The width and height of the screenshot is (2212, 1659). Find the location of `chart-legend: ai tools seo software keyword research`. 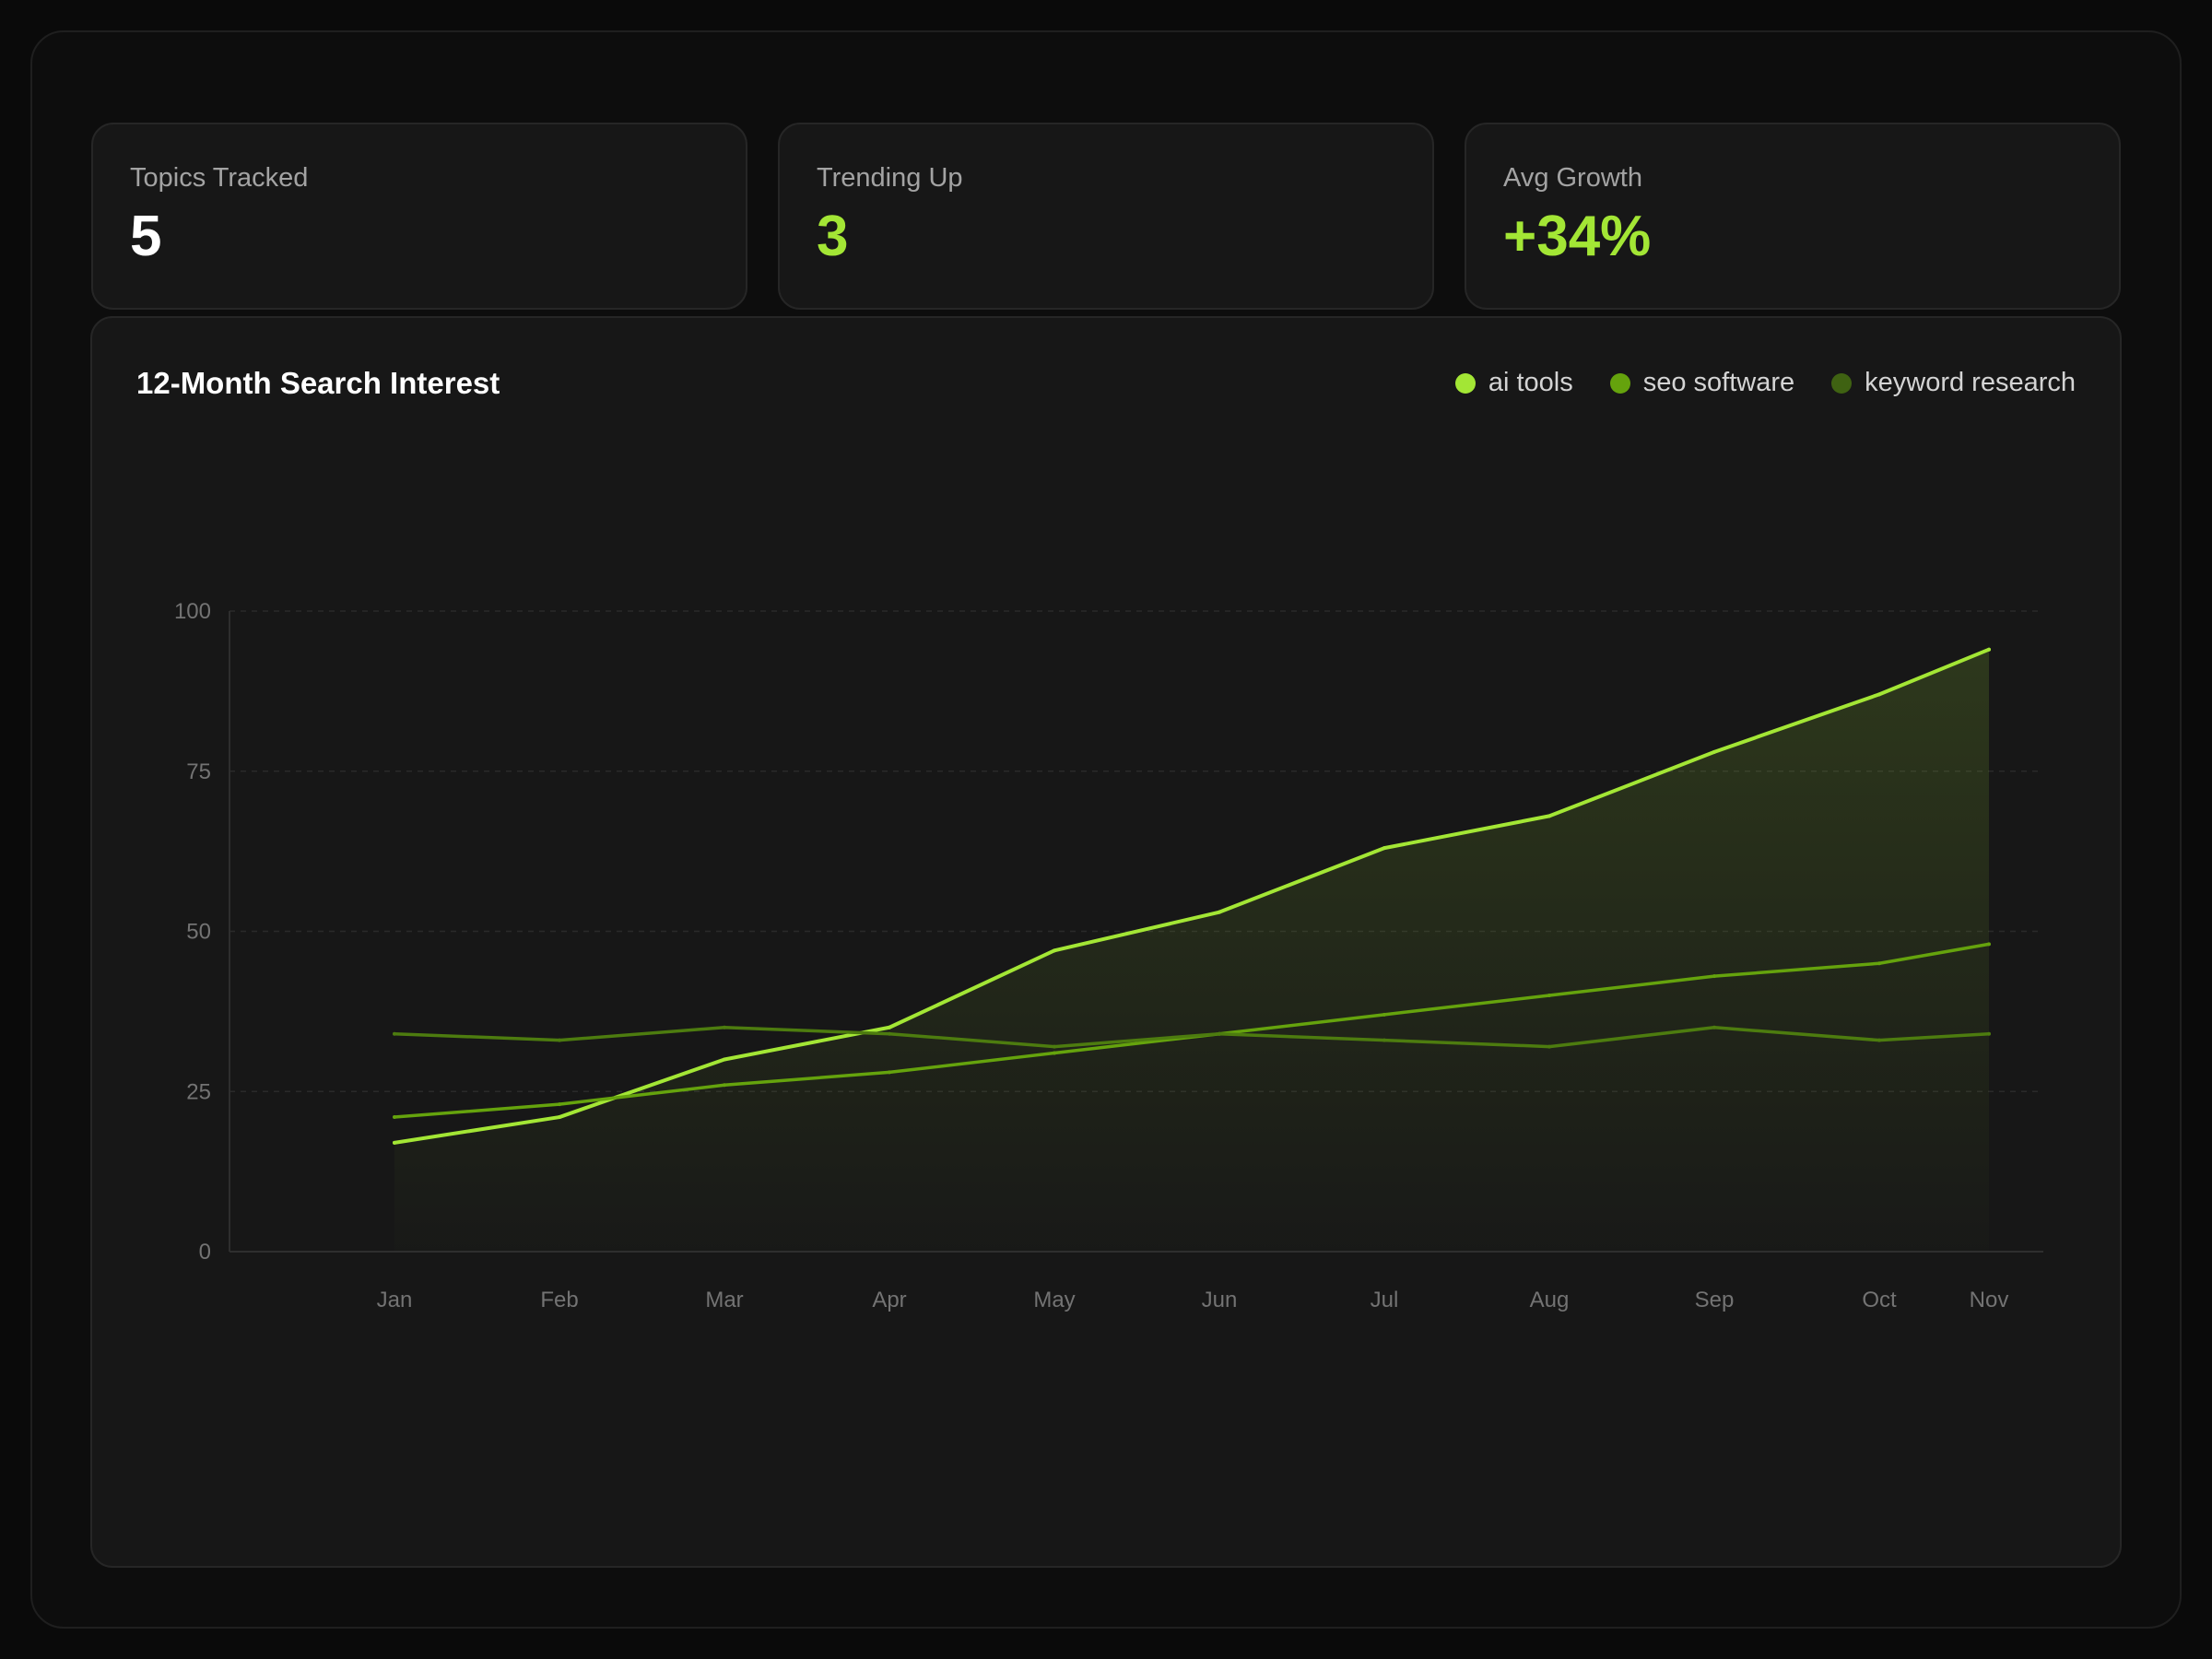

chart-legend: ai tools seo software keyword research is located at coordinates (1765, 383).